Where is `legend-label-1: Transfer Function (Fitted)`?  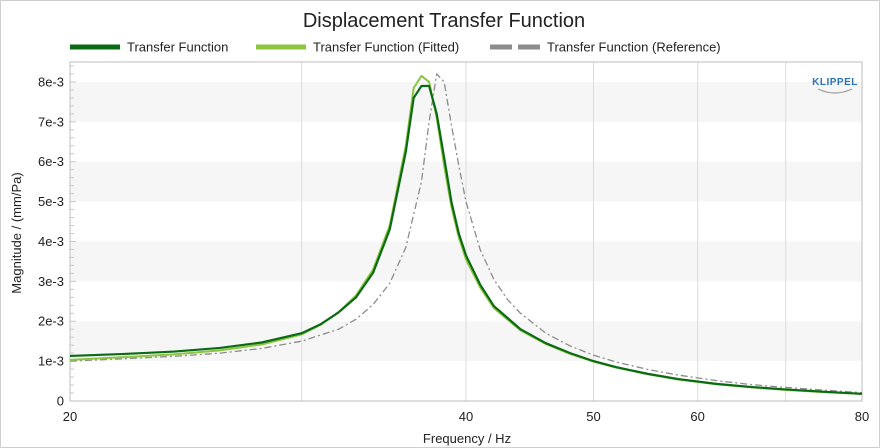
legend-label-1: Transfer Function (Fitted) is located at coordinates (386, 47).